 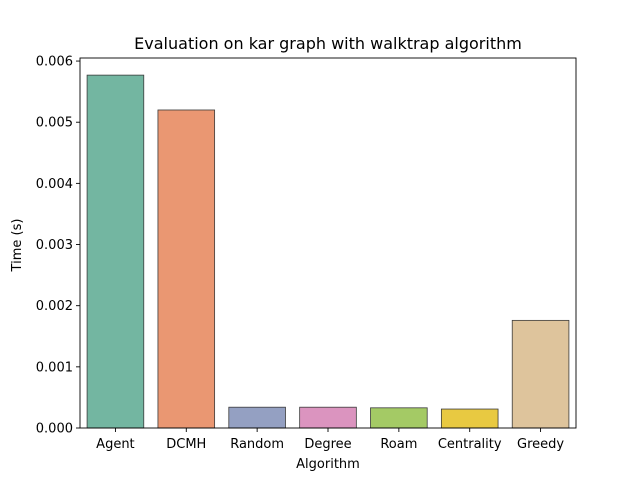 What do you see at coordinates (470, 444) in the screenshot?
I see `x-tick-label: Centrality` at bounding box center [470, 444].